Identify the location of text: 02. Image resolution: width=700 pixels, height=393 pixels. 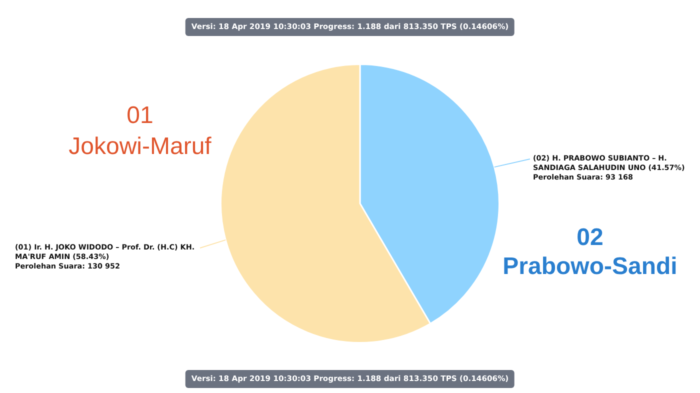
(590, 238).